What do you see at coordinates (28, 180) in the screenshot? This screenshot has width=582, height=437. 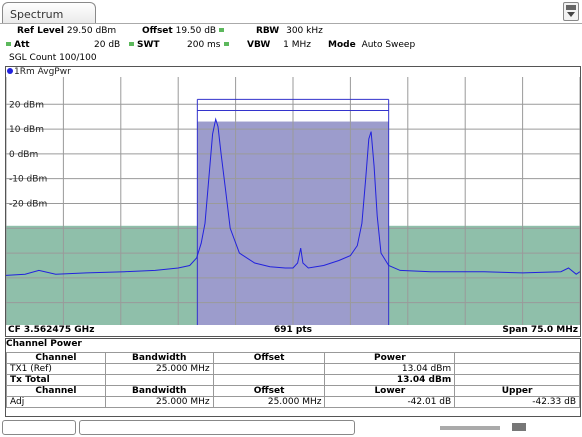 I see `y-tick-label: -10 dBm` at bounding box center [28, 180].